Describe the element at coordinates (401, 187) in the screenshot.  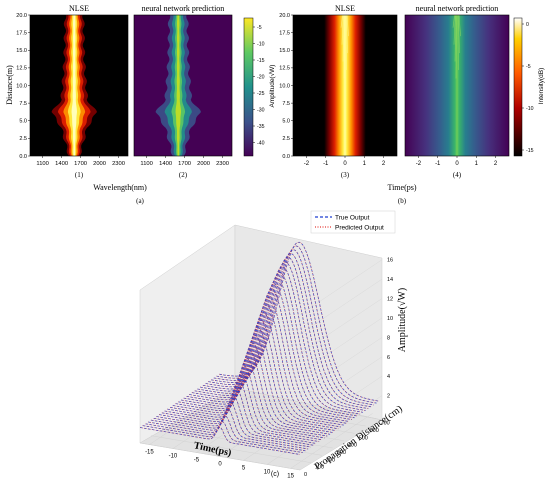
I see `panel-b-x-label: Time(ps)` at that location.